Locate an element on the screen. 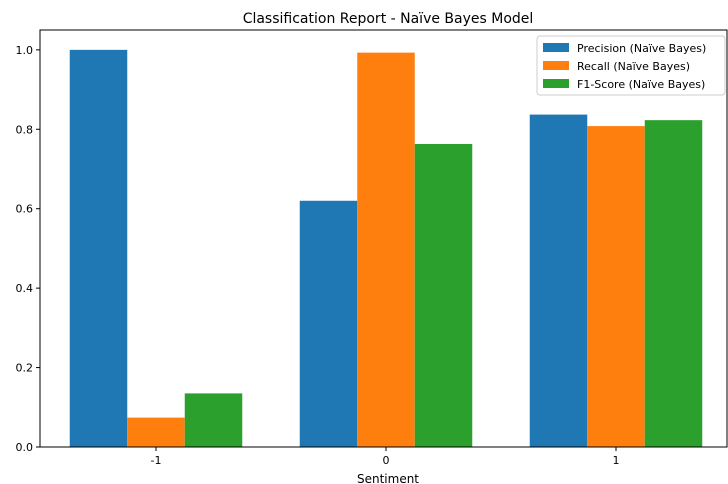  x-axis-label: Sentiment is located at coordinates (388, 478).